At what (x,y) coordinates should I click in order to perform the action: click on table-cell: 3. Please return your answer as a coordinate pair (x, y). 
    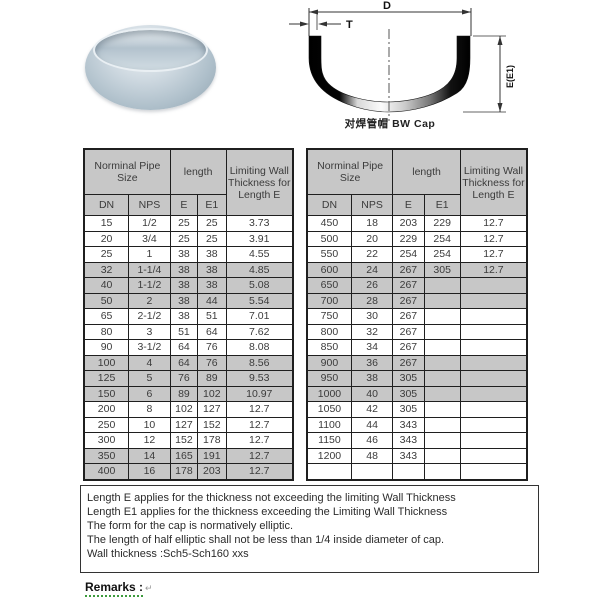
    Looking at the image, I should click on (149, 331).